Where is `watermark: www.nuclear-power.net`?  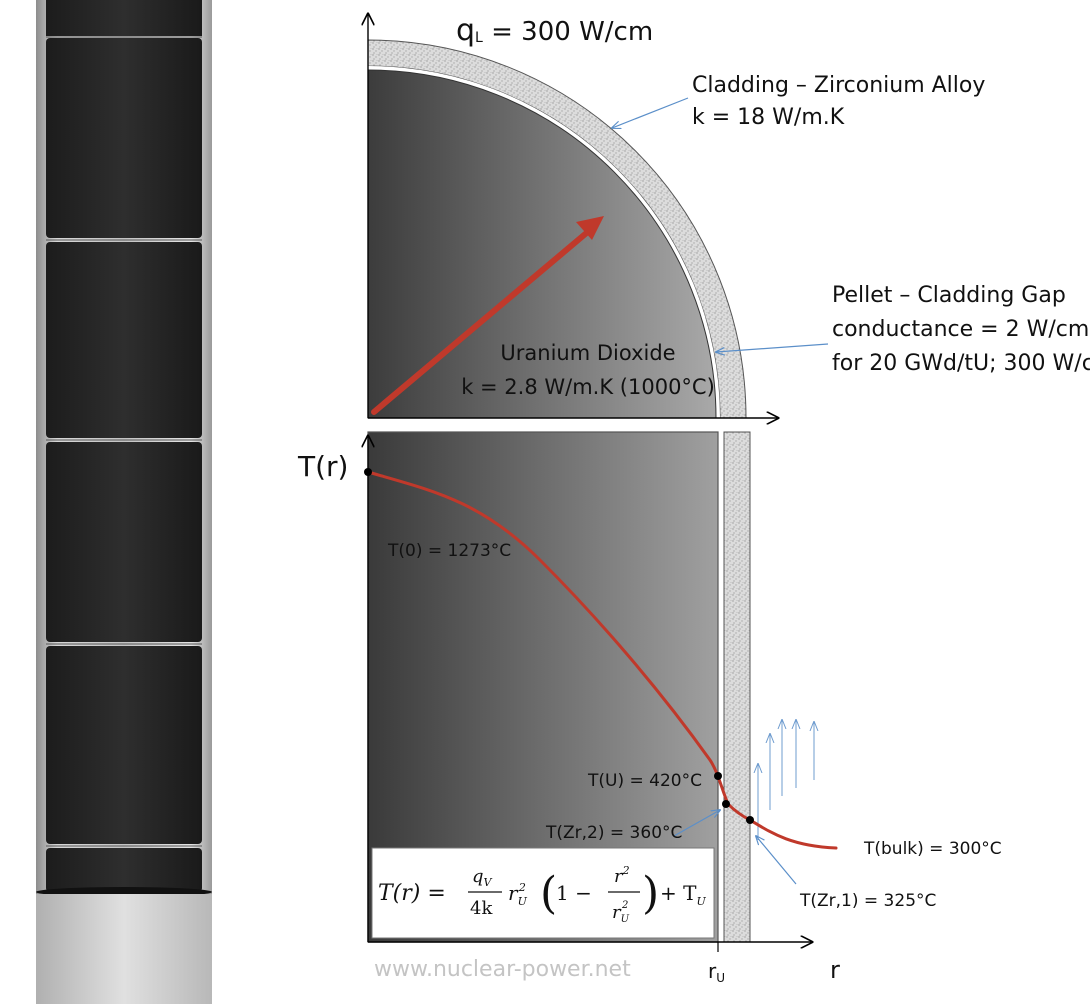
watermark: www.nuclear-power.net is located at coordinates (502, 969).